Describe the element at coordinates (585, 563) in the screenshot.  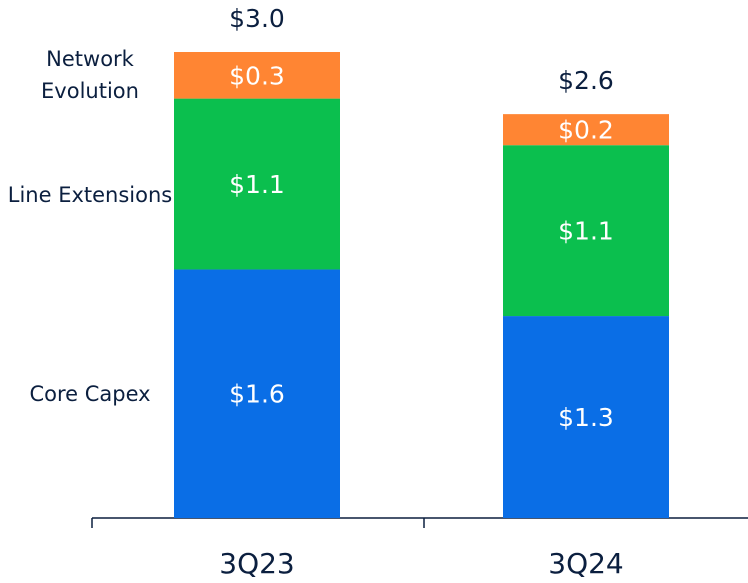
I see `x-tick-label: 3Q24` at that location.